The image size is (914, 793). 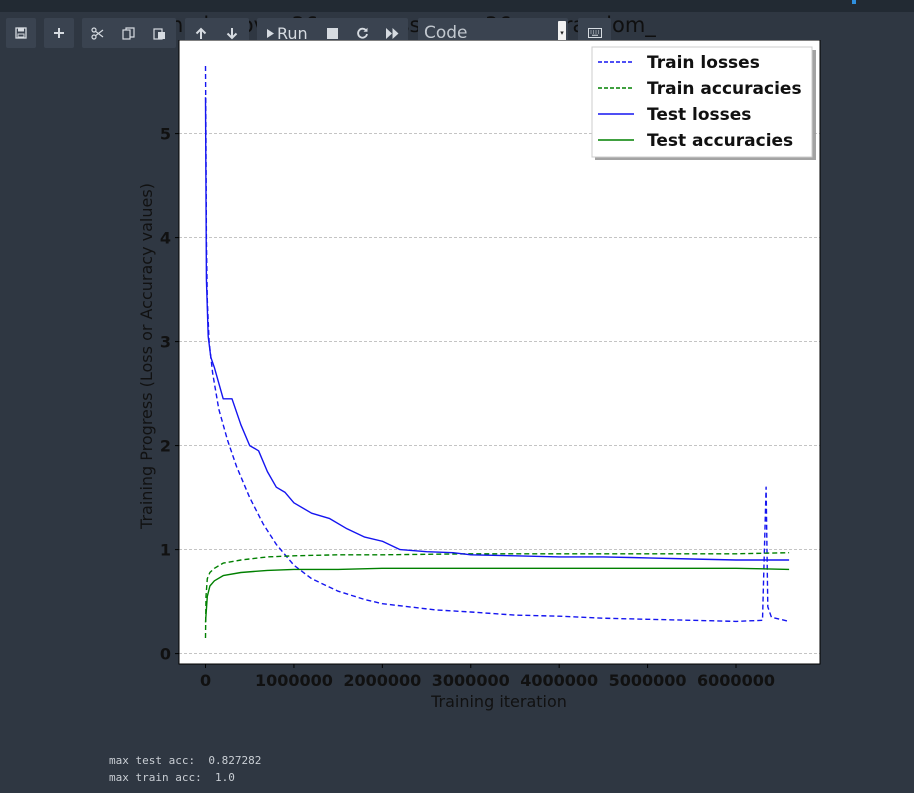 I want to click on paste-icon, so click(x=159, y=33).